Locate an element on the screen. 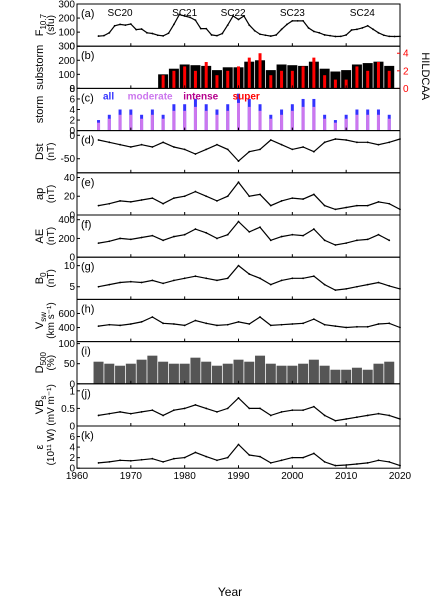 Image resolution: width=444 pixels, height=600 pixels. panel-tag: (g) is located at coordinates (87, 267).